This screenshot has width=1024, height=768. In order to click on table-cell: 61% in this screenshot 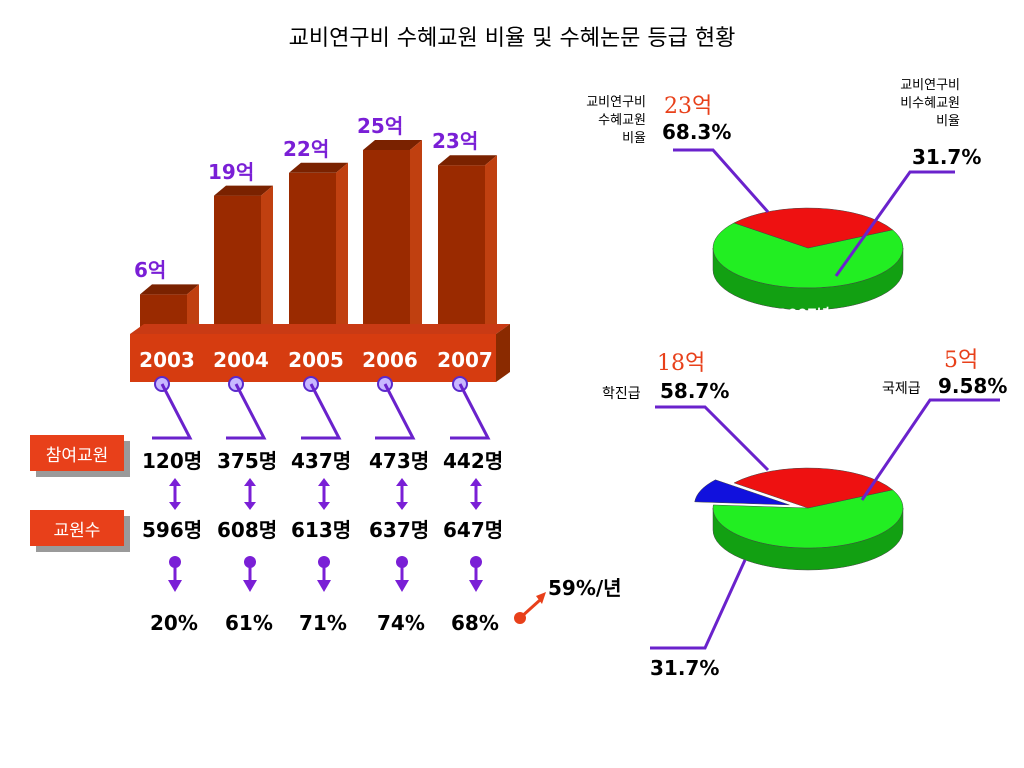, I will do `click(249, 623)`.